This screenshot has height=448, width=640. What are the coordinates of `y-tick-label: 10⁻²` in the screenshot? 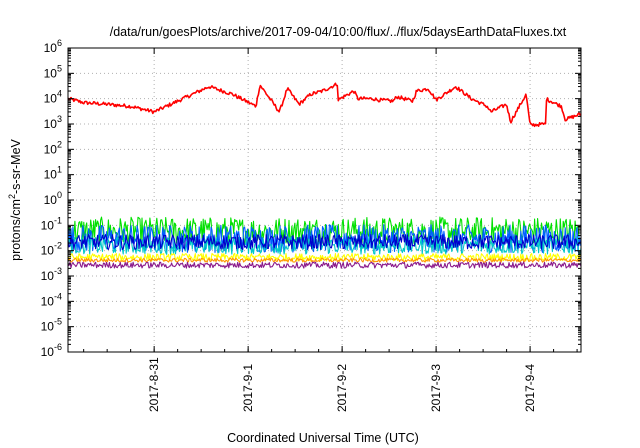 It's located at (51, 249).